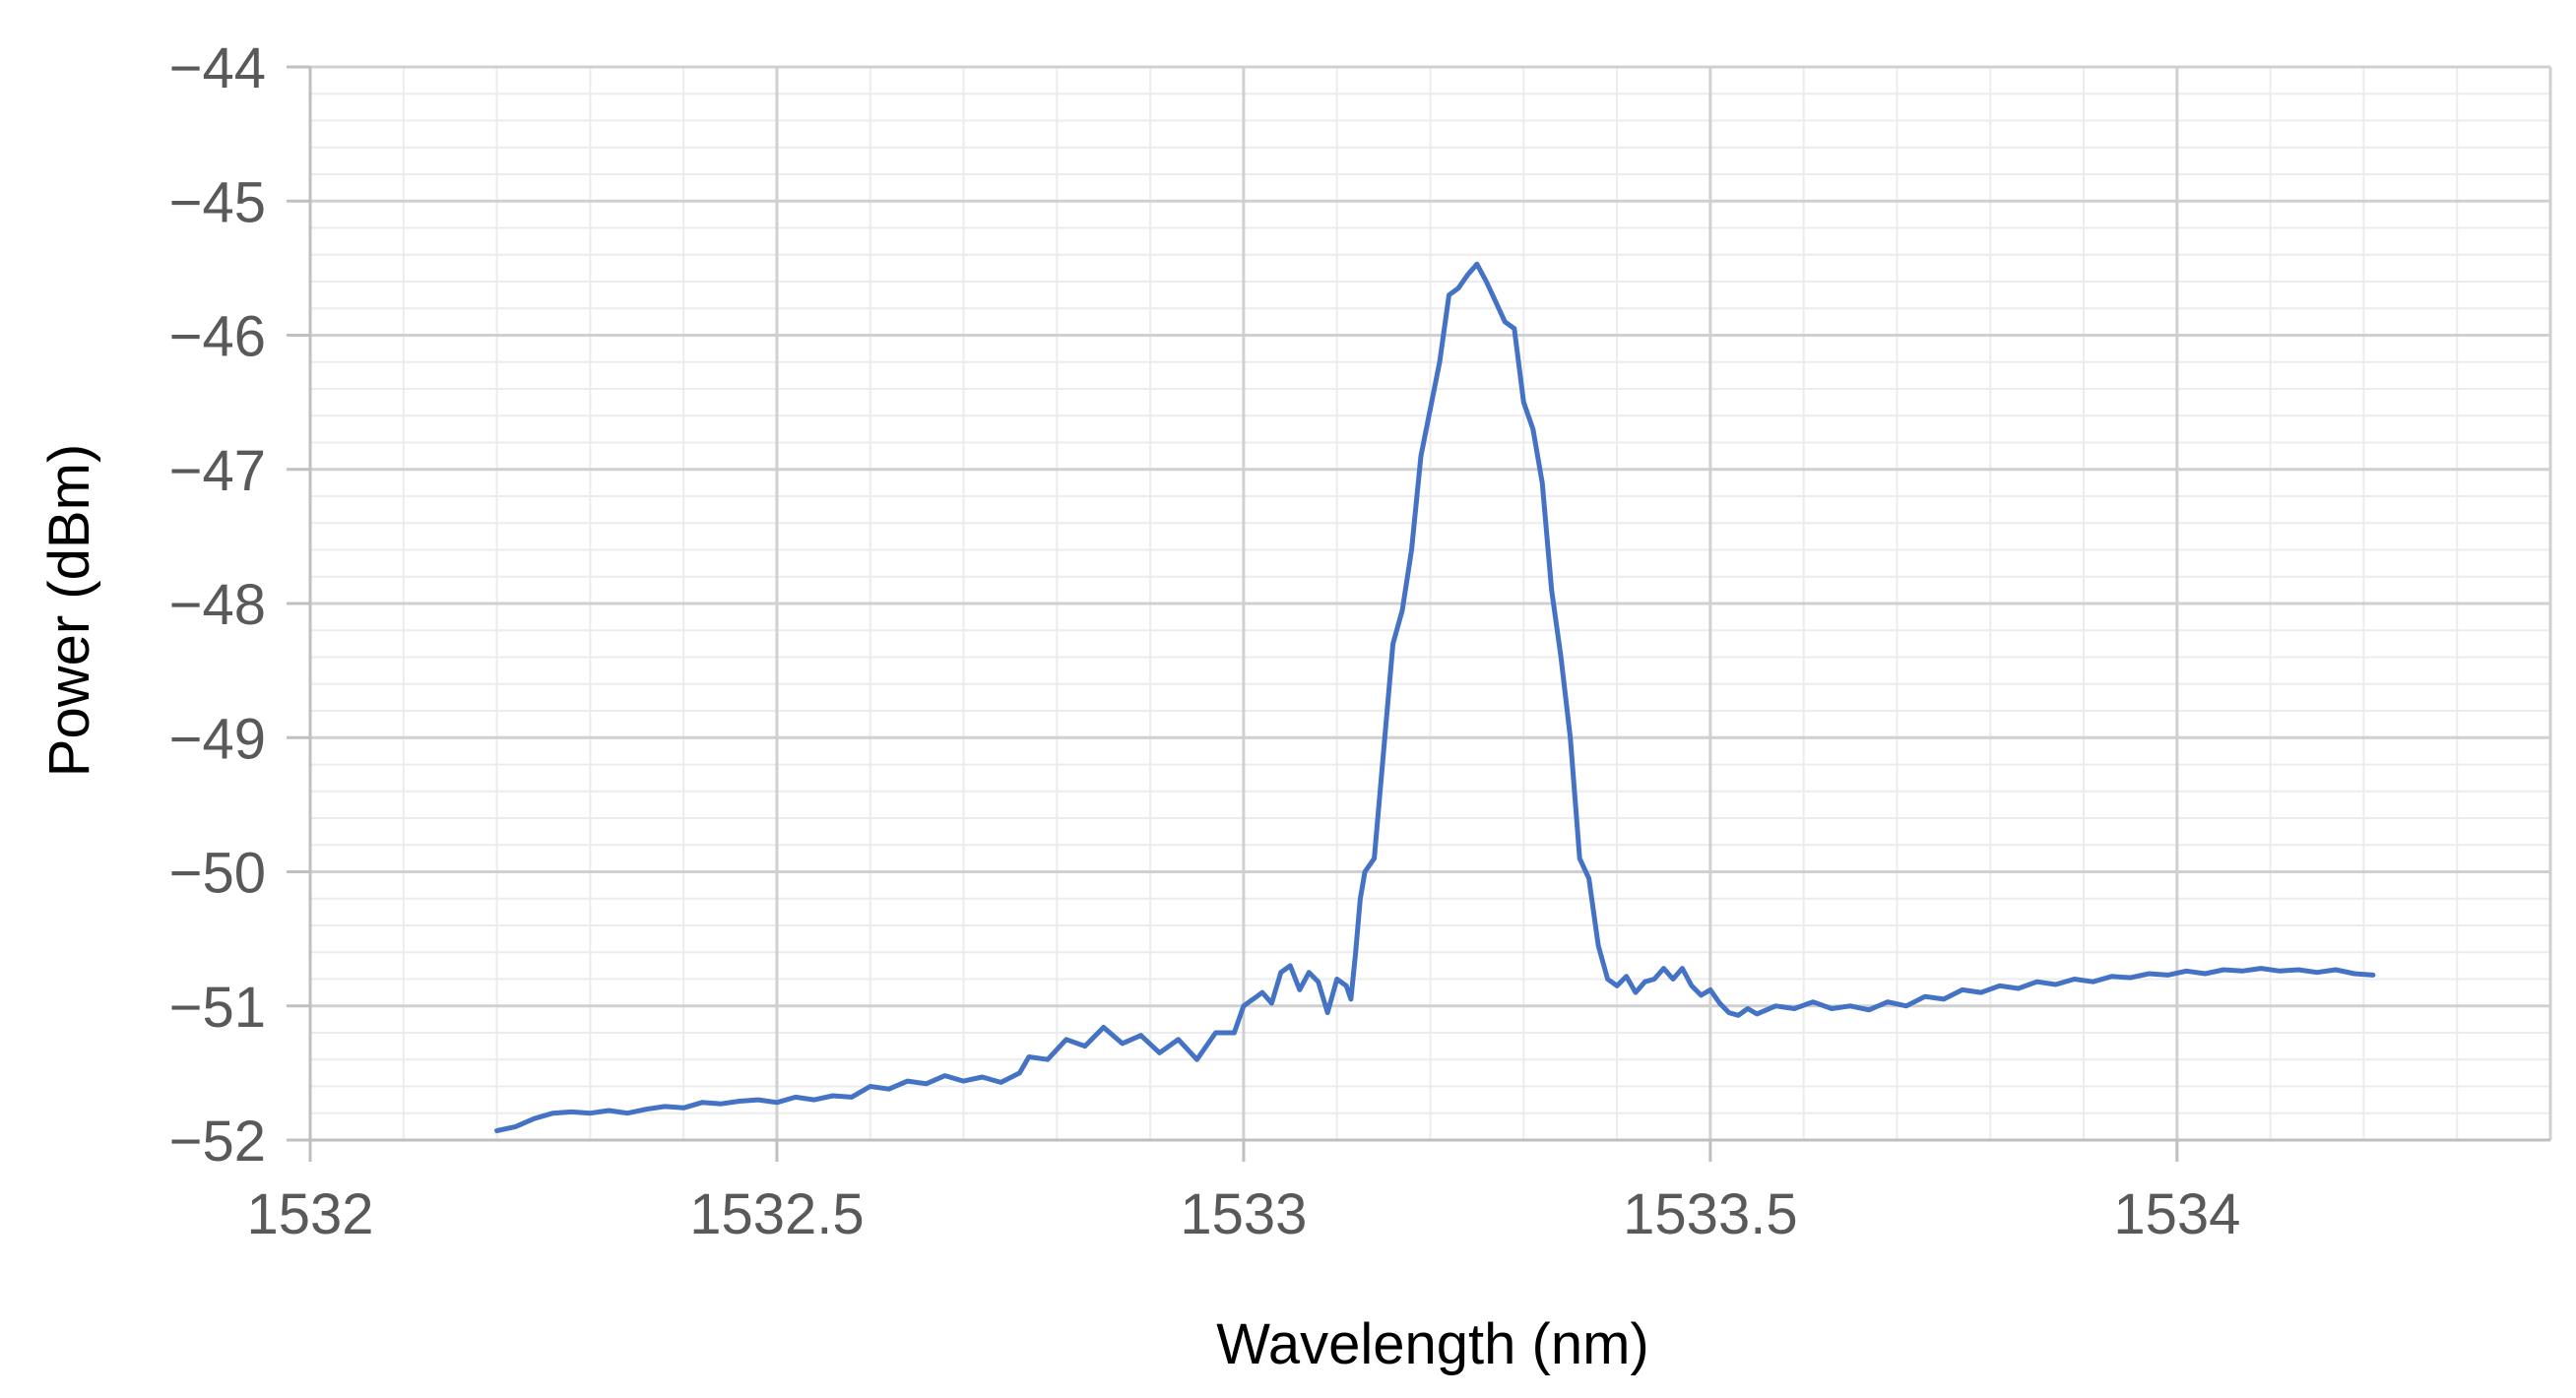 This screenshot has height=1398, width=2576. Describe the element at coordinates (309, 1214) in the screenshot. I see `x-tick-label: 1532` at that location.